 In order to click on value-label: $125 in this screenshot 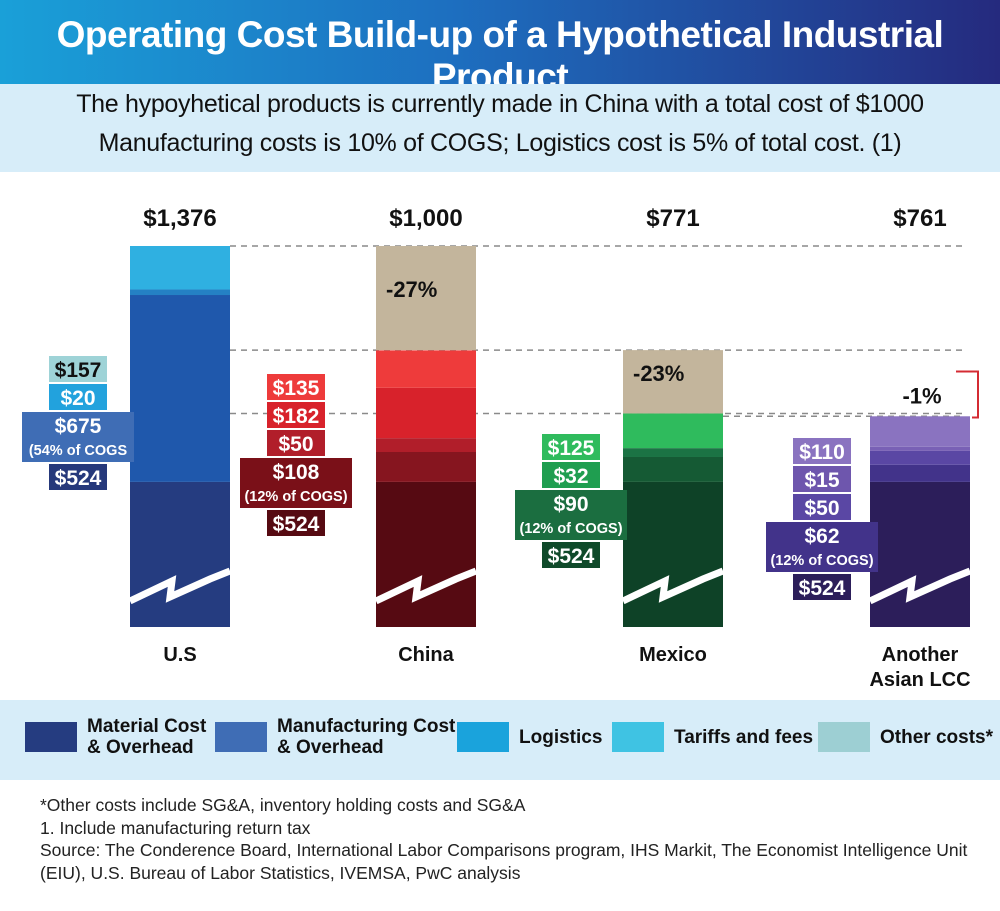, I will do `click(571, 448)`.